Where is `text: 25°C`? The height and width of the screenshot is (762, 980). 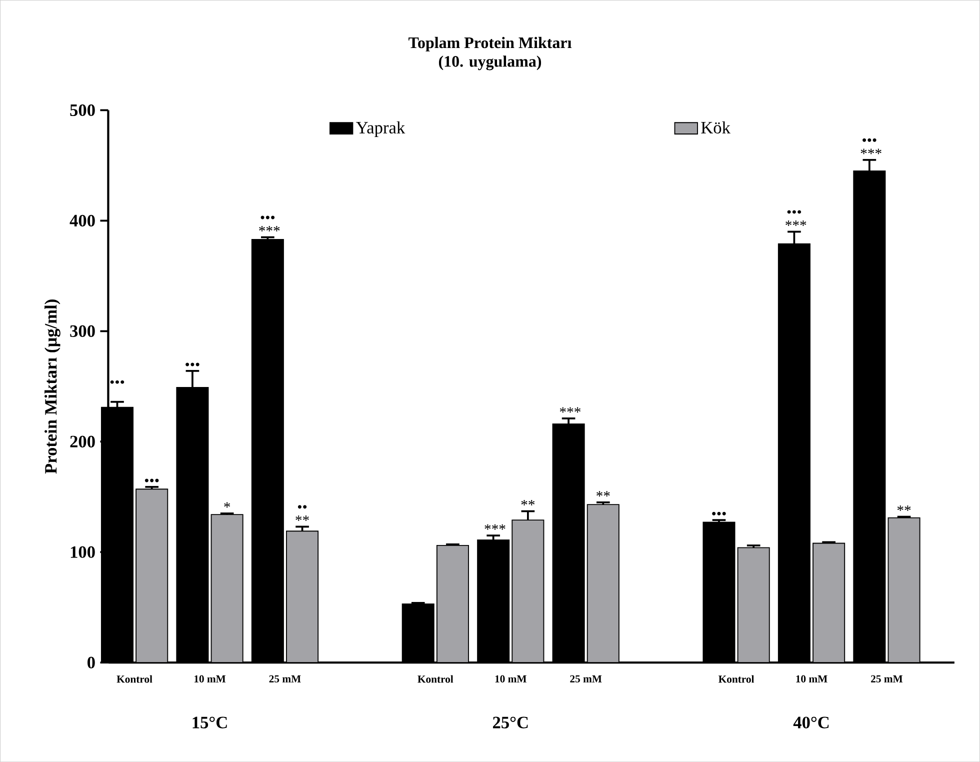
text: 25°C is located at coordinates (510, 722).